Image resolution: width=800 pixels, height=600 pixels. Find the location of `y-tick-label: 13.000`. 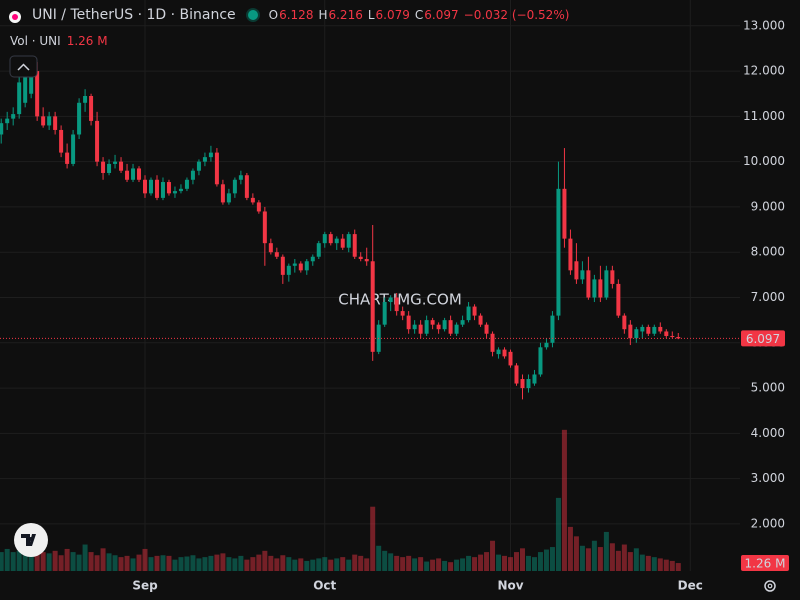

y-tick-label: 13.000 is located at coordinates (764, 25).